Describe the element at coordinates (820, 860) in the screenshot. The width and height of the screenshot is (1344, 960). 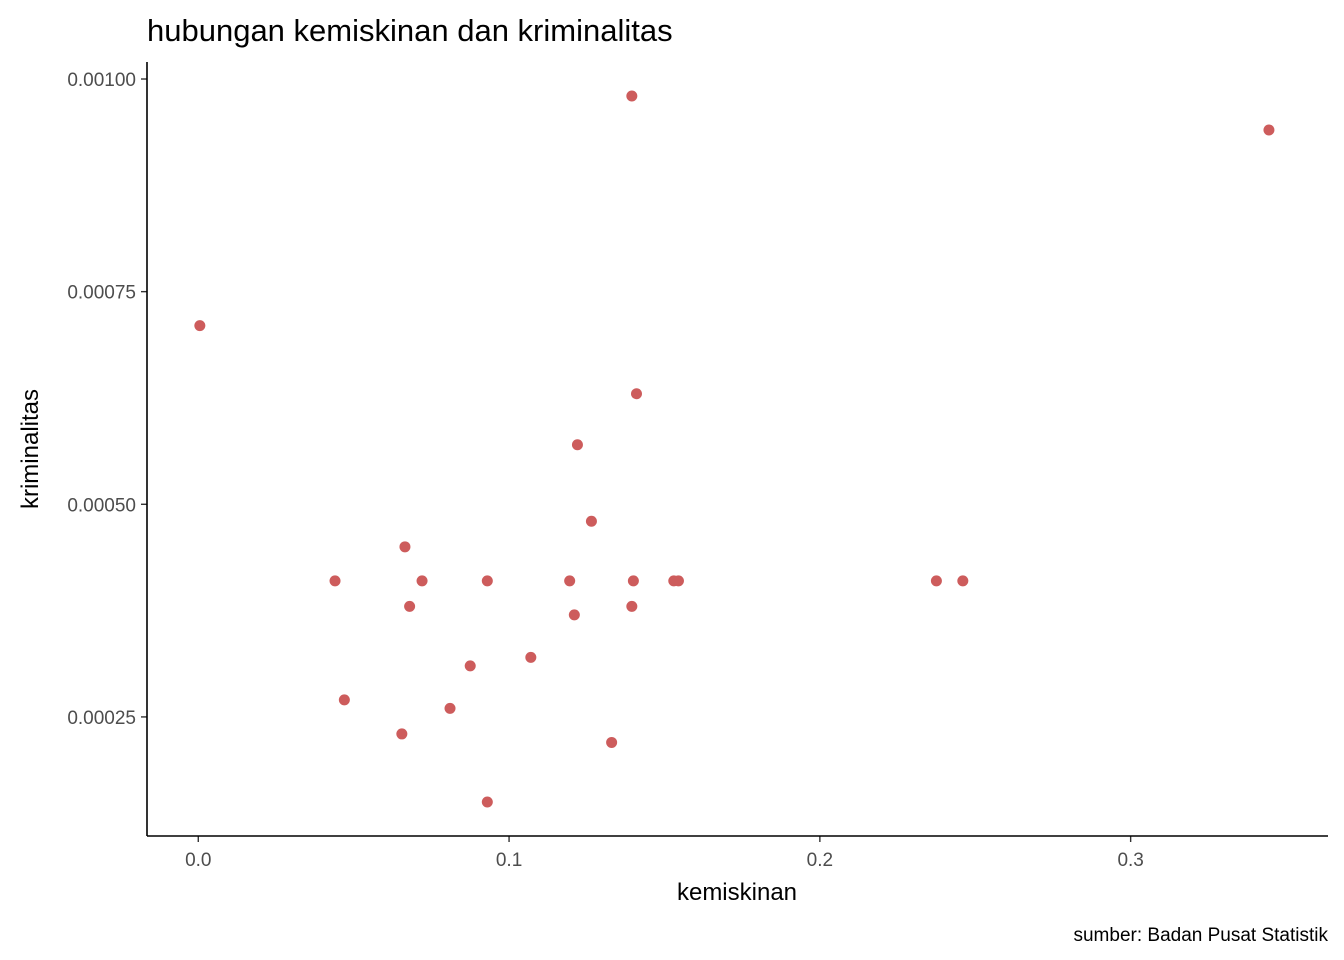
I see `x-tick-label: 0.2` at that location.